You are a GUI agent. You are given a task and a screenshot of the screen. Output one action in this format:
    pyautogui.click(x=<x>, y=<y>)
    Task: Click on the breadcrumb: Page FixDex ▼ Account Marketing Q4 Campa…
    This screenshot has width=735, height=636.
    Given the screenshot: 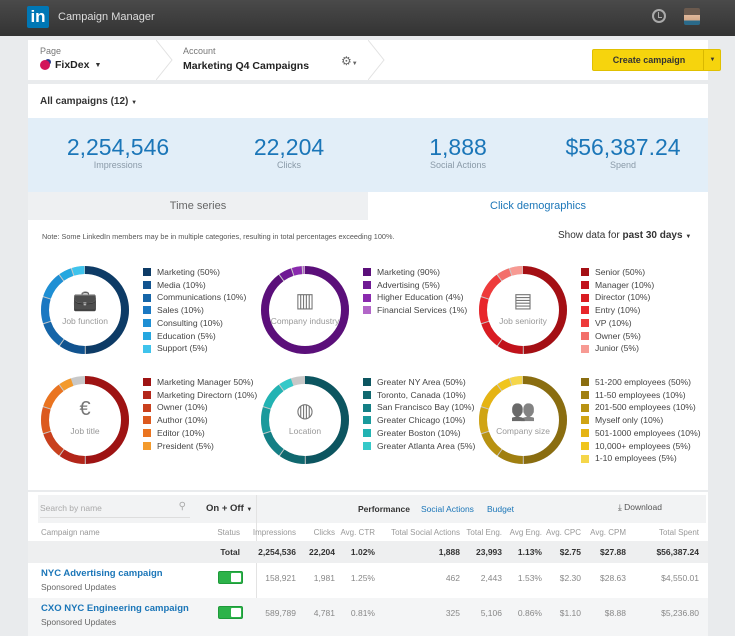 What is the action you would take?
    pyautogui.click(x=374, y=60)
    